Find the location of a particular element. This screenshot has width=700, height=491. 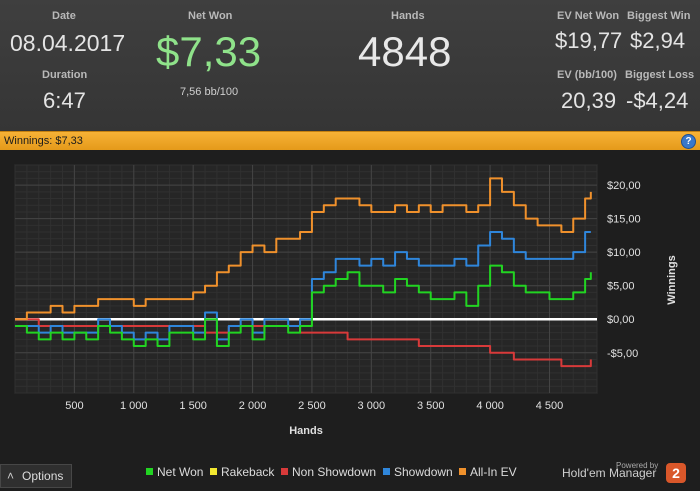

hands-value: 4848 is located at coordinates (405, 51).